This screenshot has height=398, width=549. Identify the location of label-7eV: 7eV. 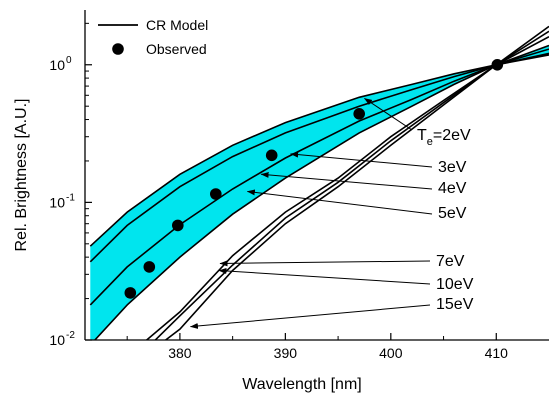
(450, 261).